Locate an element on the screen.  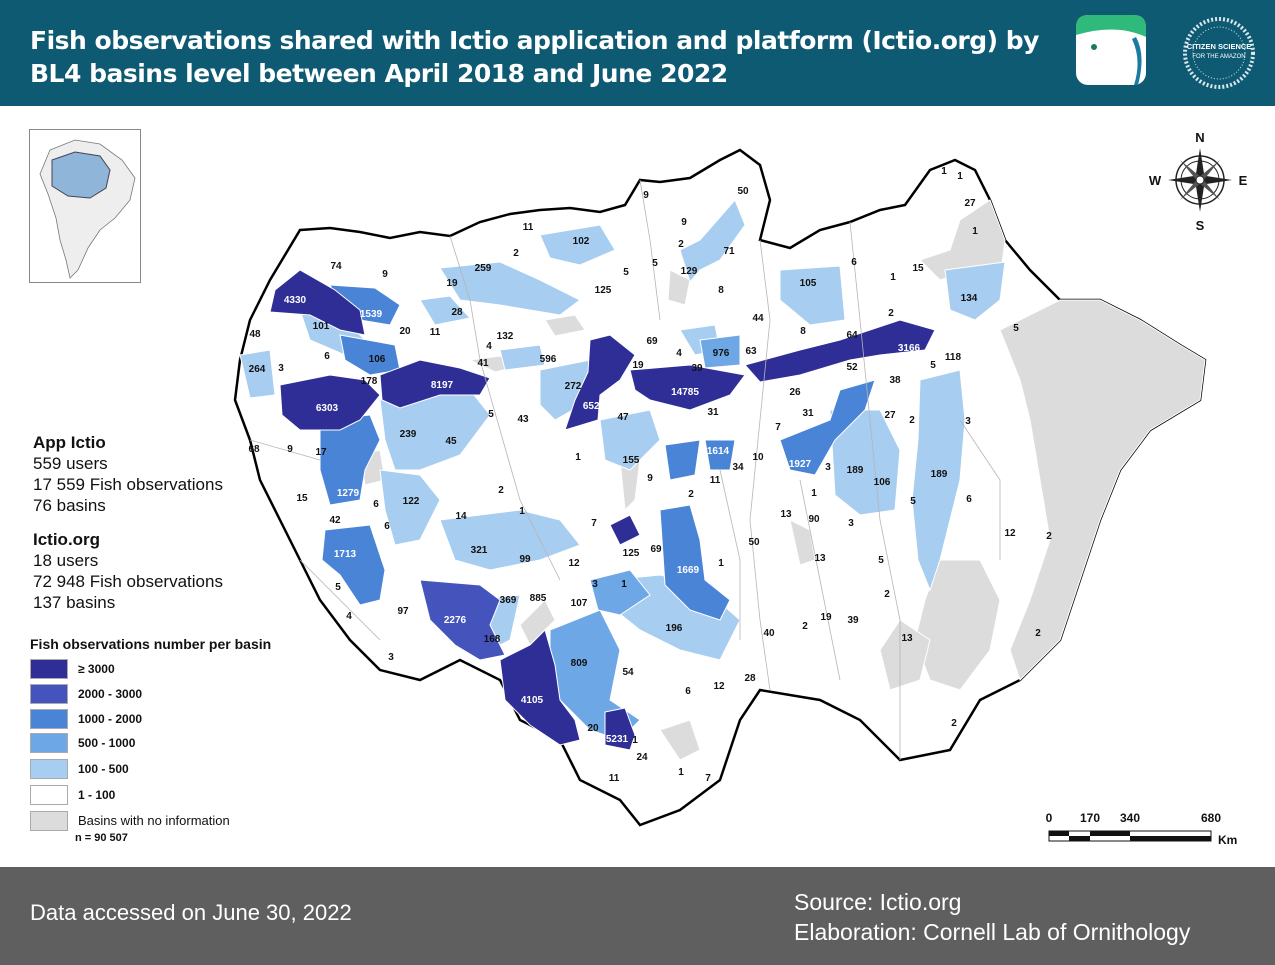
basin-value-label: 41 is located at coordinates (483, 363).